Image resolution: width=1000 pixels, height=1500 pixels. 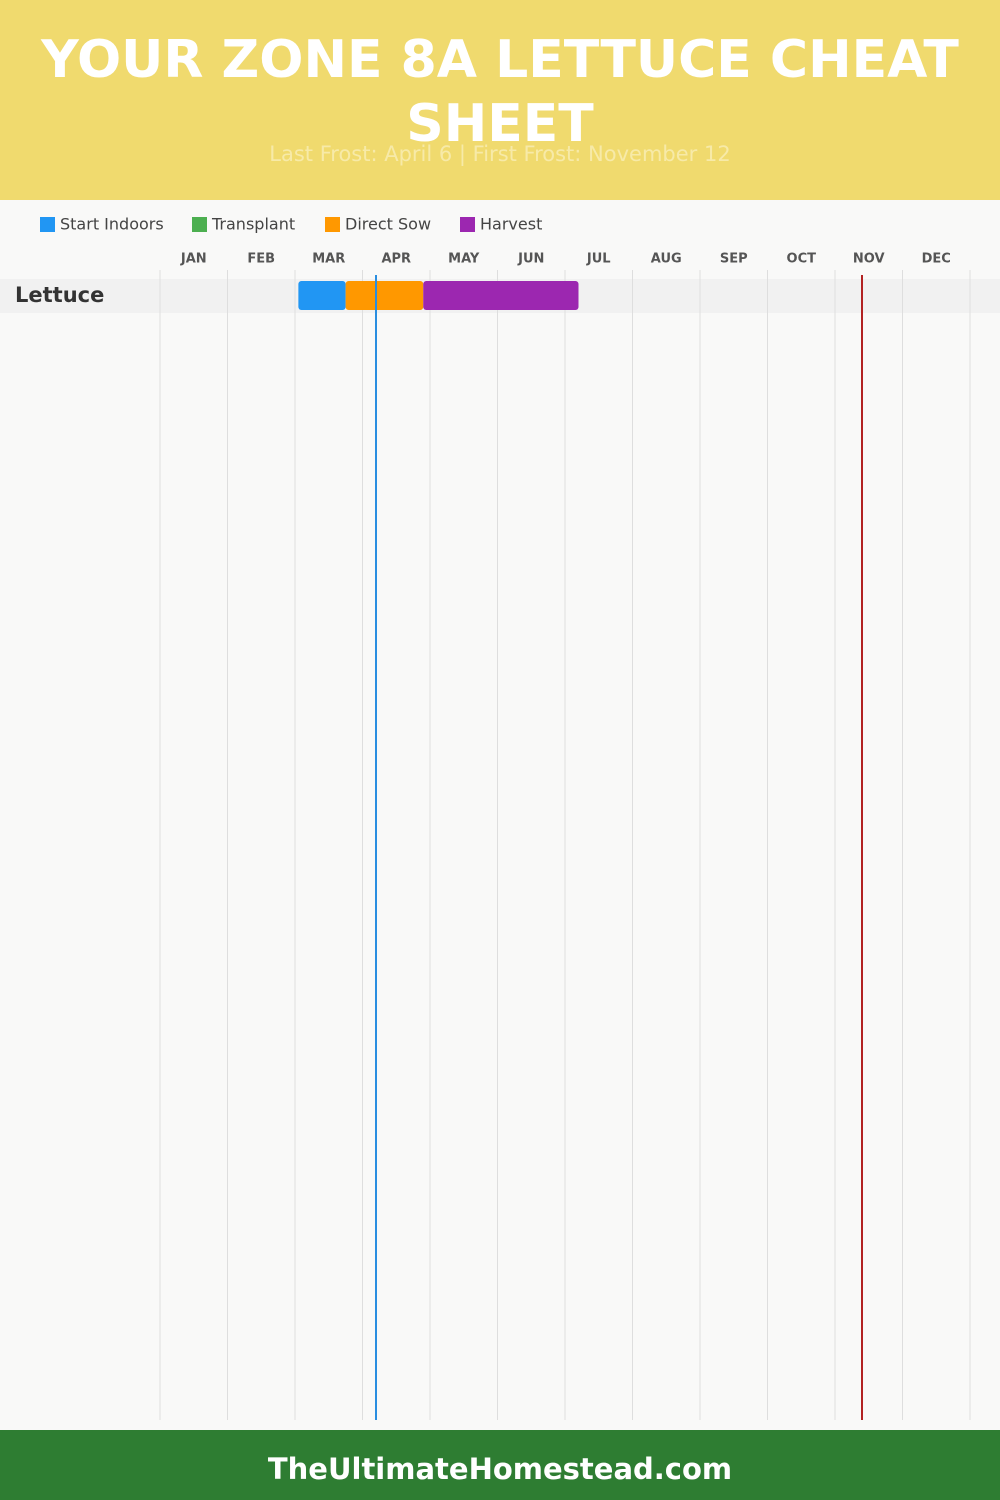 I want to click on month-label: JUL, so click(x=598, y=259).